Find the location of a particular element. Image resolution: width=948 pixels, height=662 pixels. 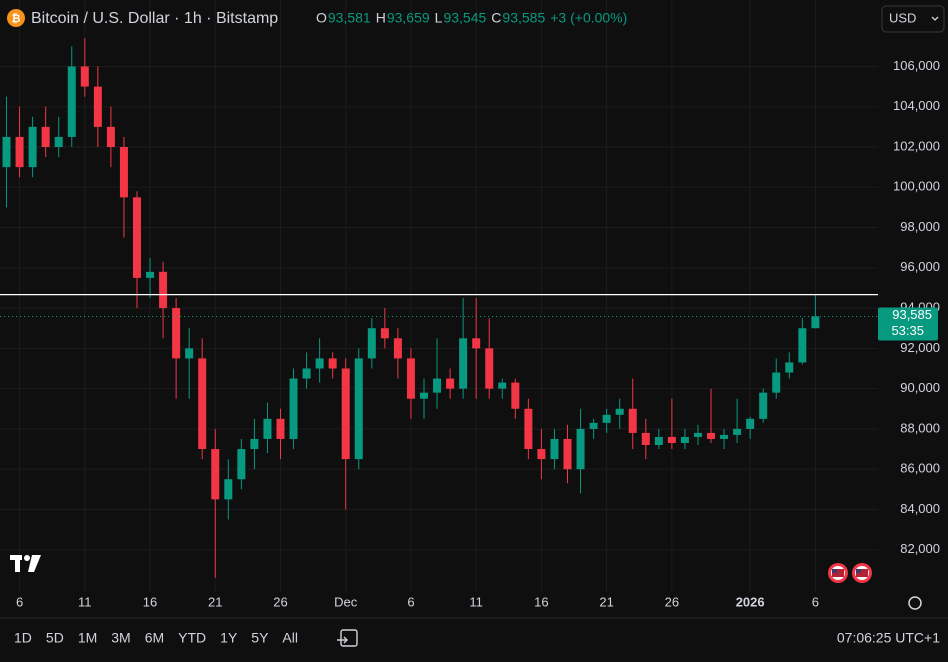

y-tick-label: 84,000 is located at coordinates (920, 508).